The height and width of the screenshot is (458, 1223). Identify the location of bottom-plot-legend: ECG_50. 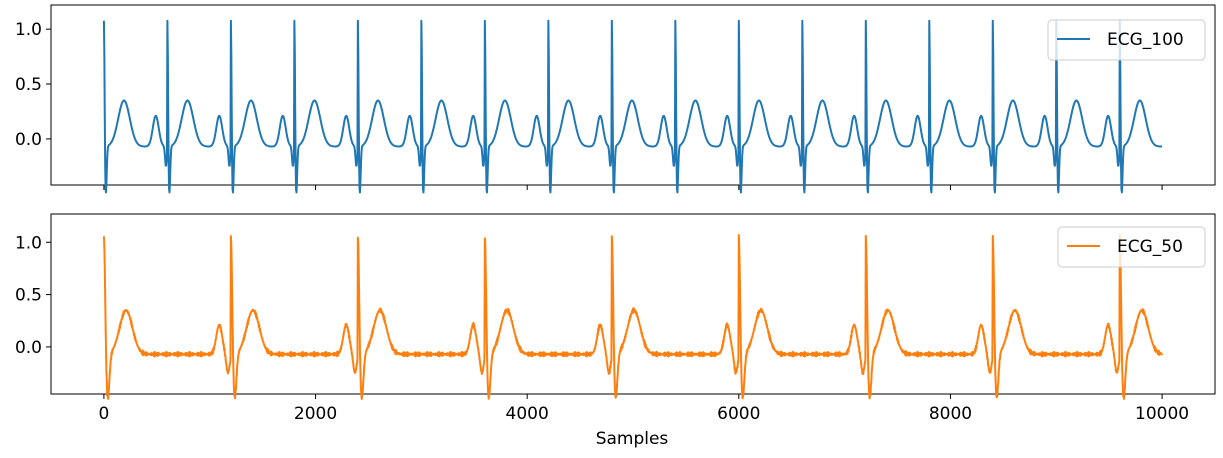
(1131, 247).